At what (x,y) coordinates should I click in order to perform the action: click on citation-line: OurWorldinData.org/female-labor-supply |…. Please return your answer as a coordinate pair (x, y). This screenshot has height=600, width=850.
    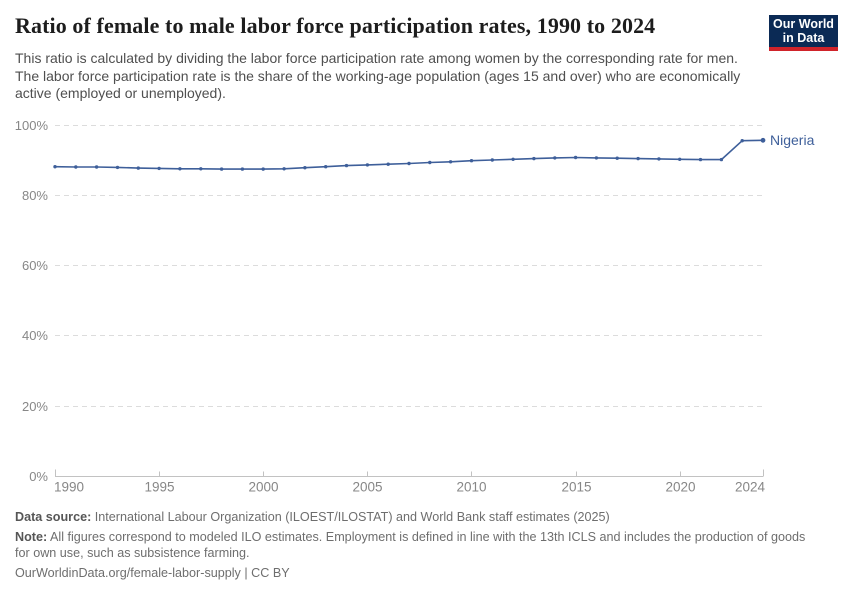
    Looking at the image, I should click on (412, 573).